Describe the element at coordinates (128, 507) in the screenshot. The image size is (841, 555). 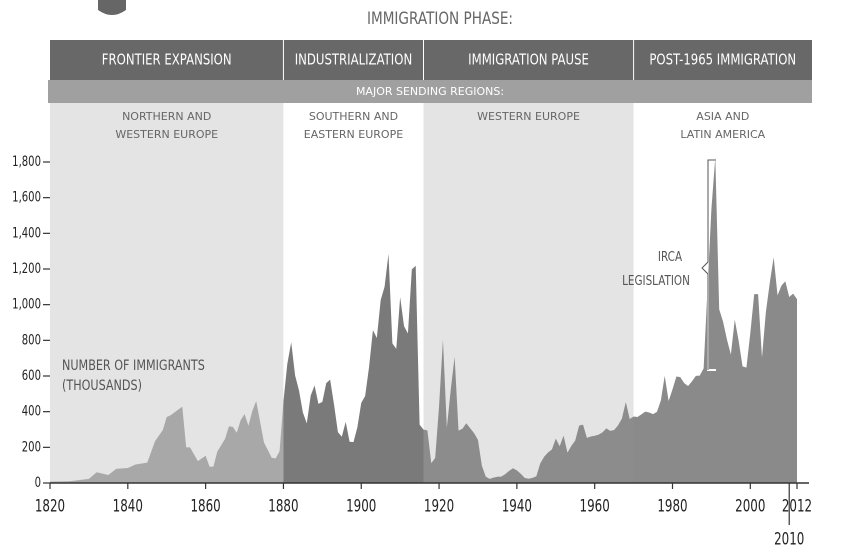
I see `x-tick-label: 1840` at that location.